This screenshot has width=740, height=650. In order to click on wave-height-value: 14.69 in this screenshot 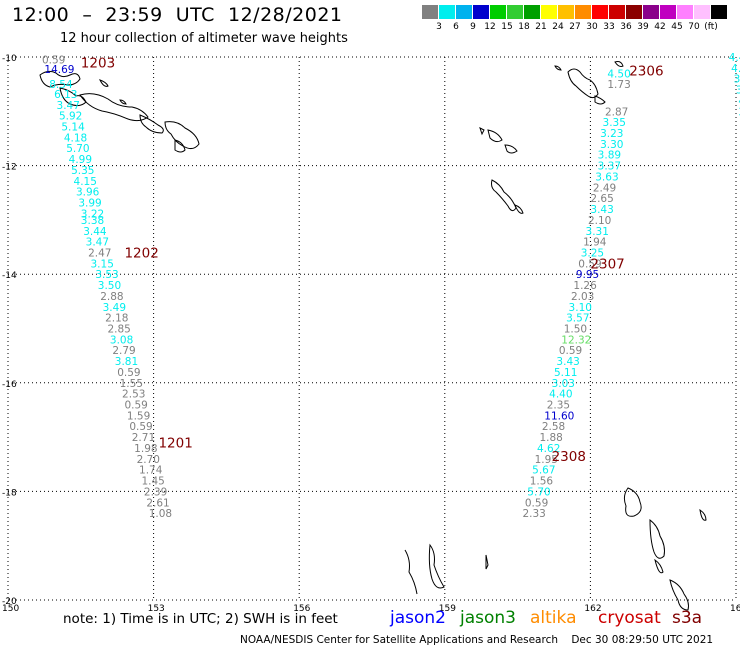, I will do `click(59, 70)`.